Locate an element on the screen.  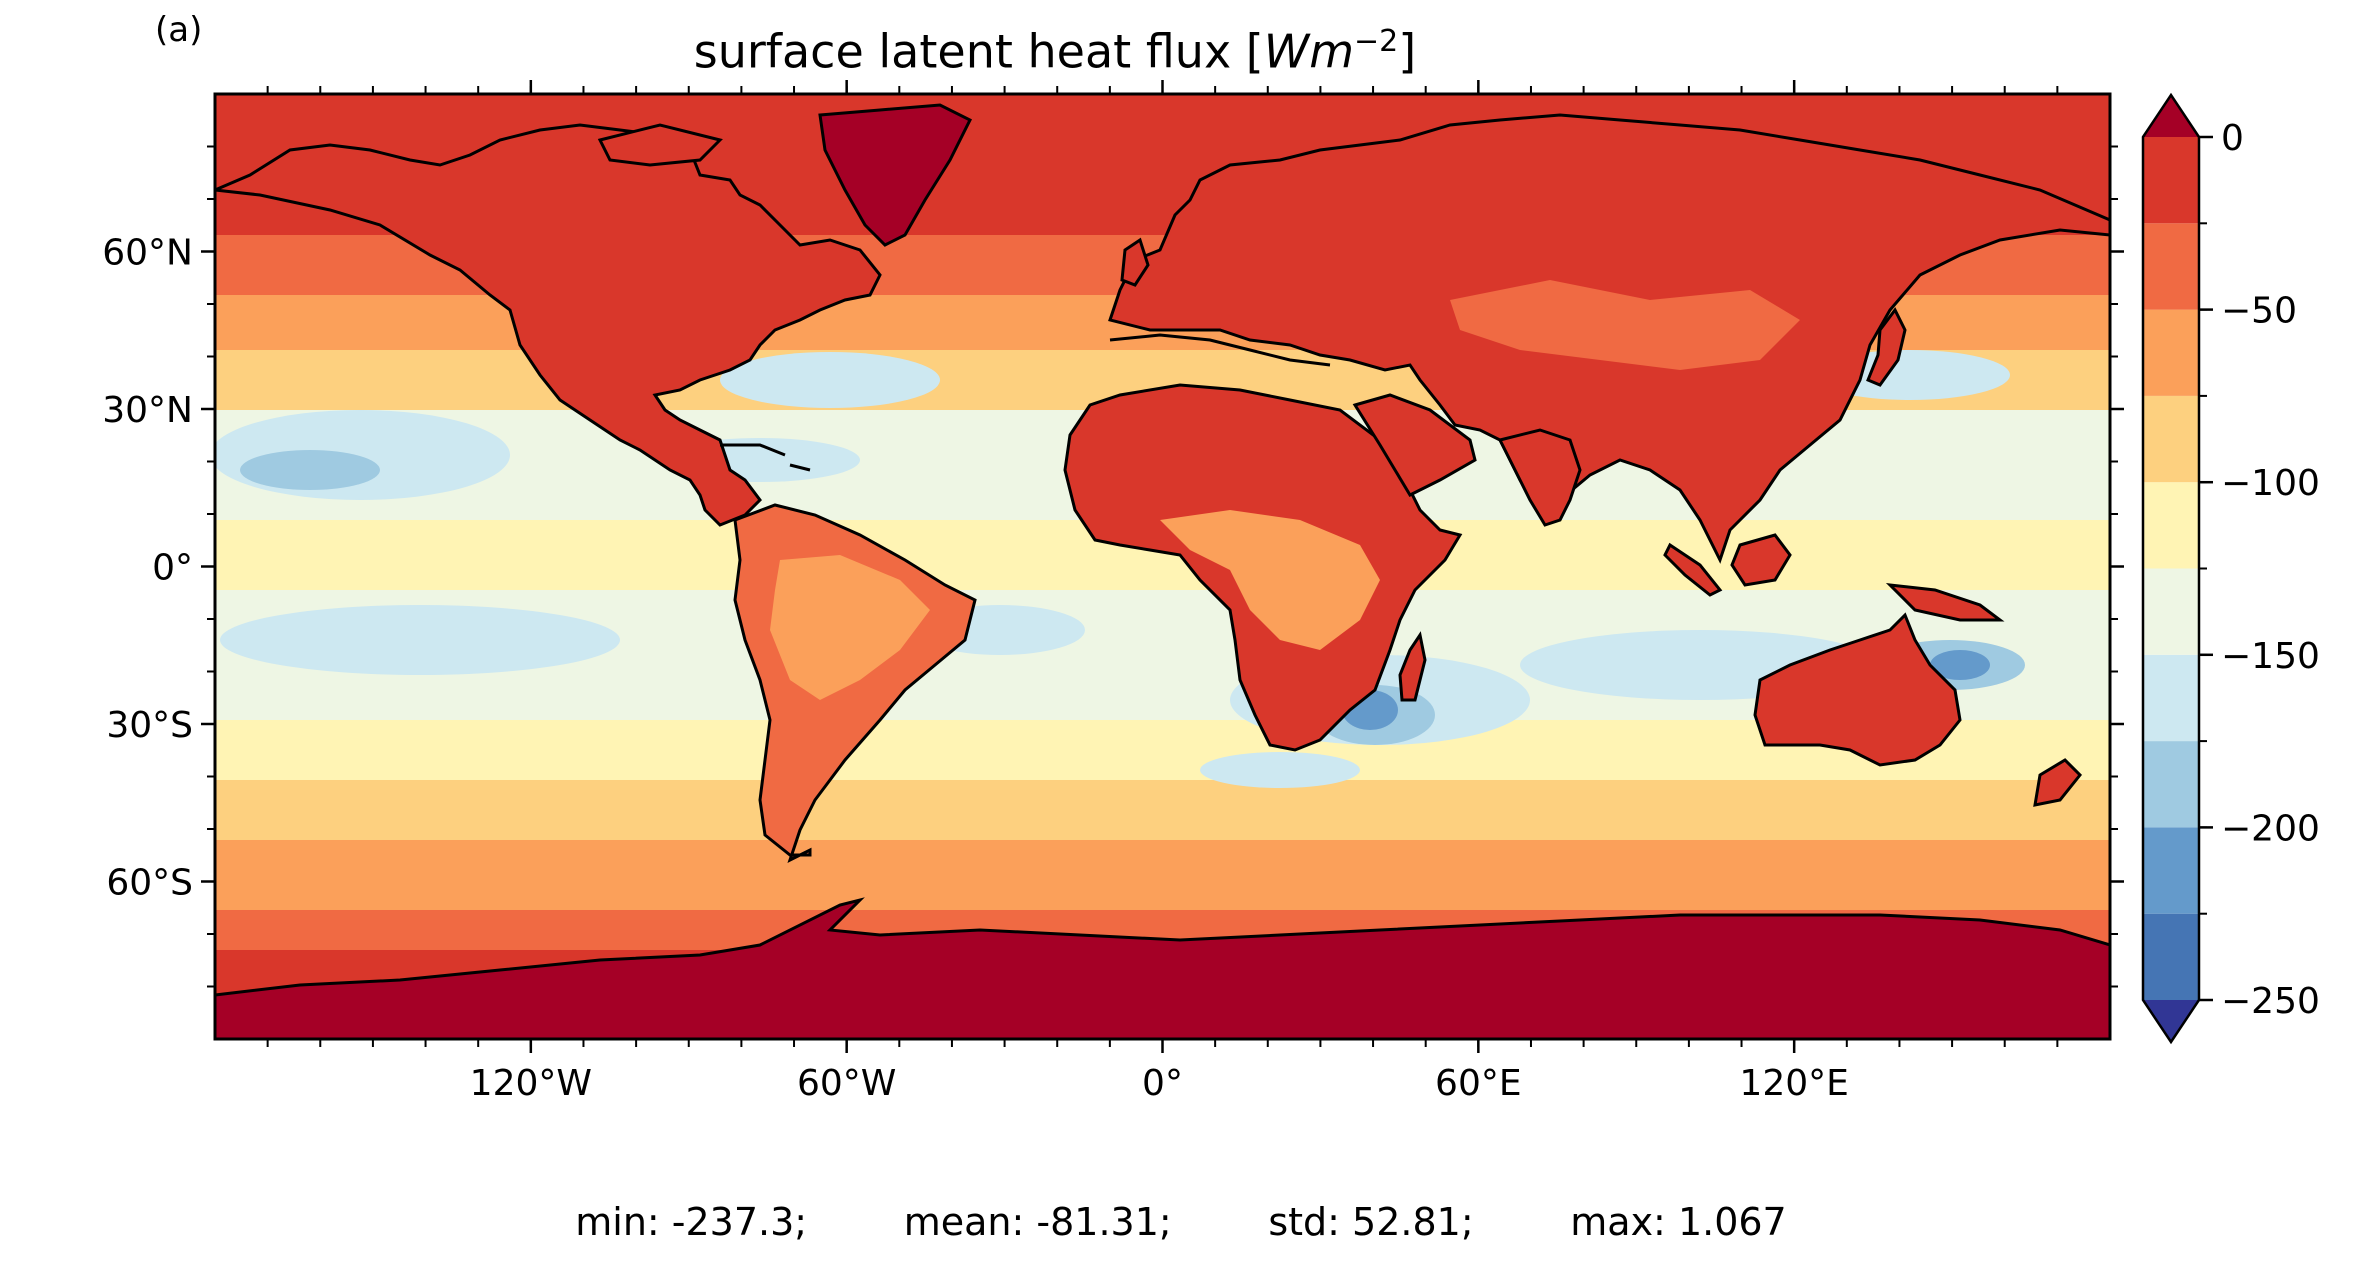
colorbar-under-arrow is located at coordinates (2171, 1021).